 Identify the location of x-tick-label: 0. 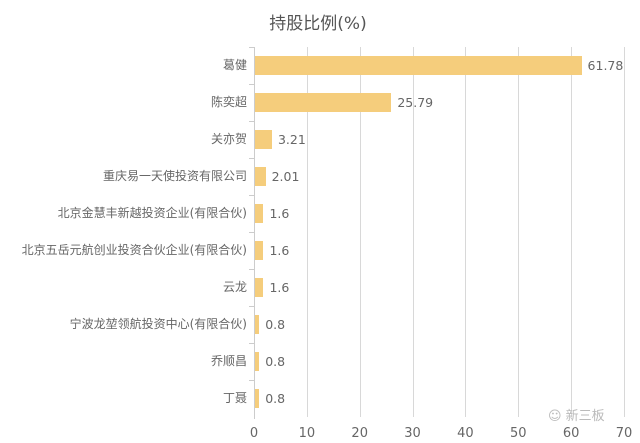
(254, 433).